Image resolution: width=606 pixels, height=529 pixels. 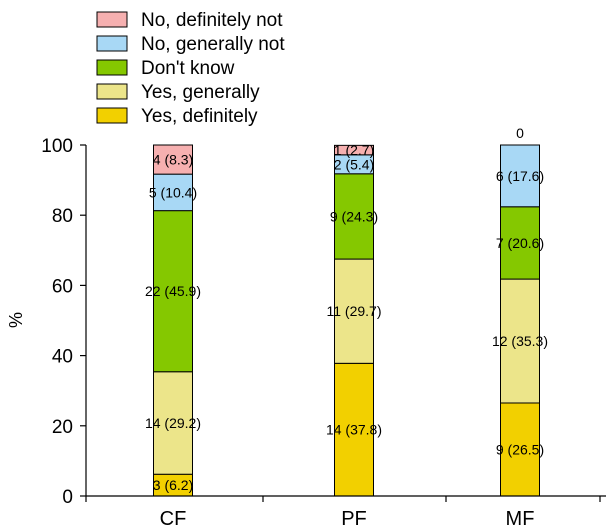 I want to click on legend-label: No, definitely not, so click(x=212, y=20).